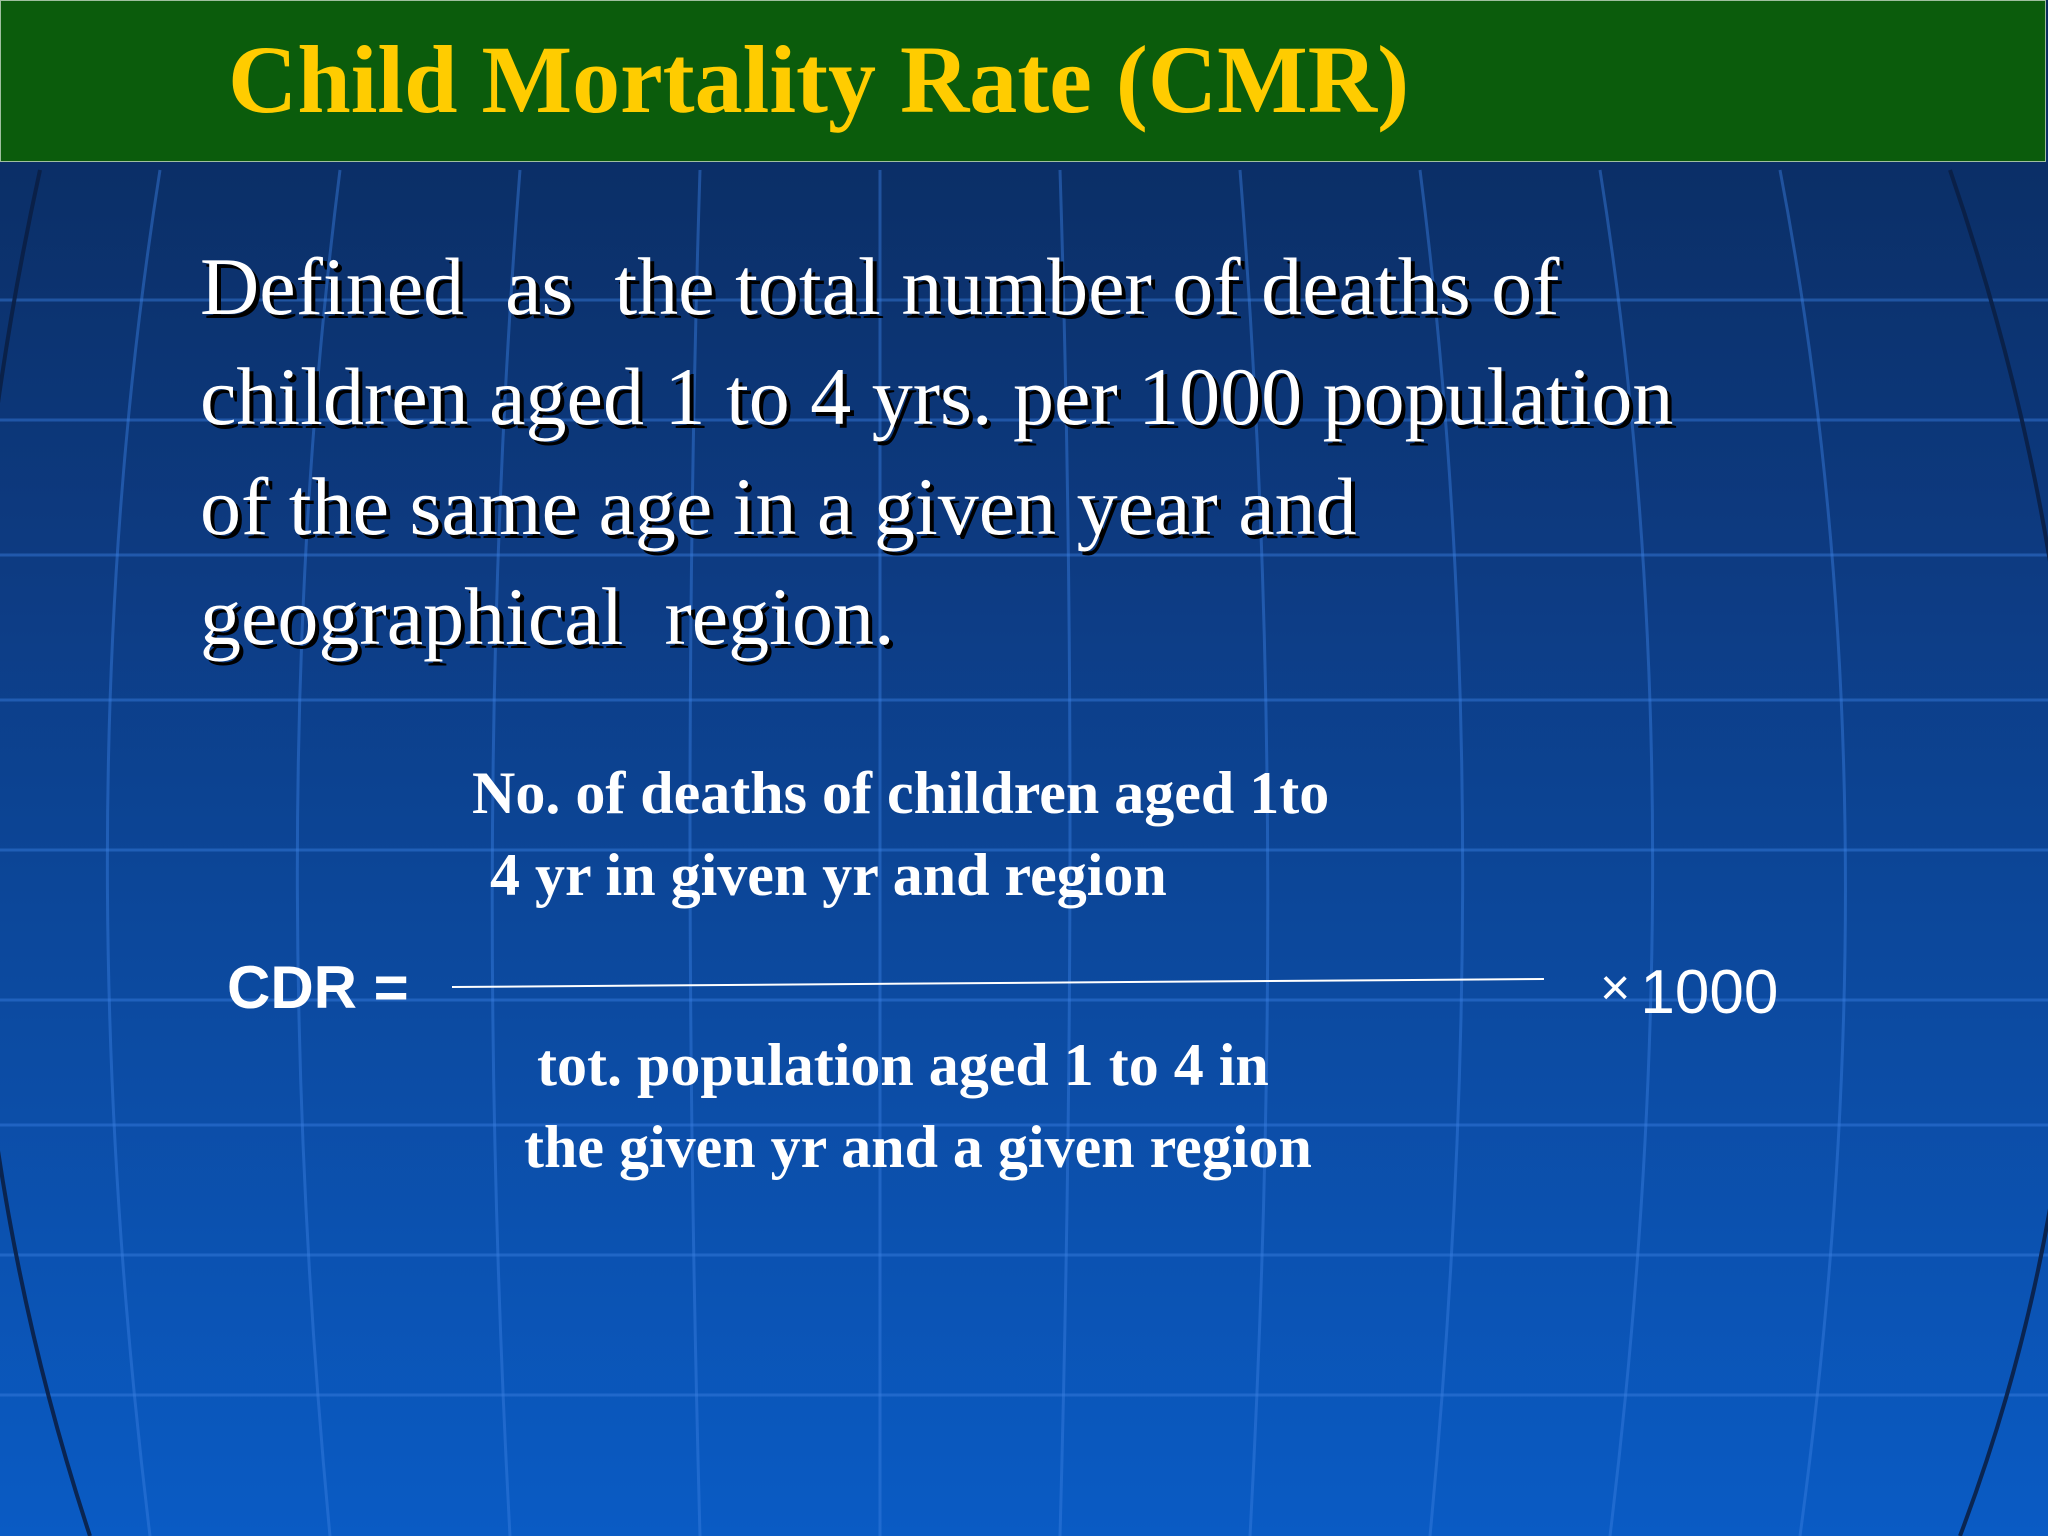  I want to click on formula-lhs: CDR =, so click(318, 987).